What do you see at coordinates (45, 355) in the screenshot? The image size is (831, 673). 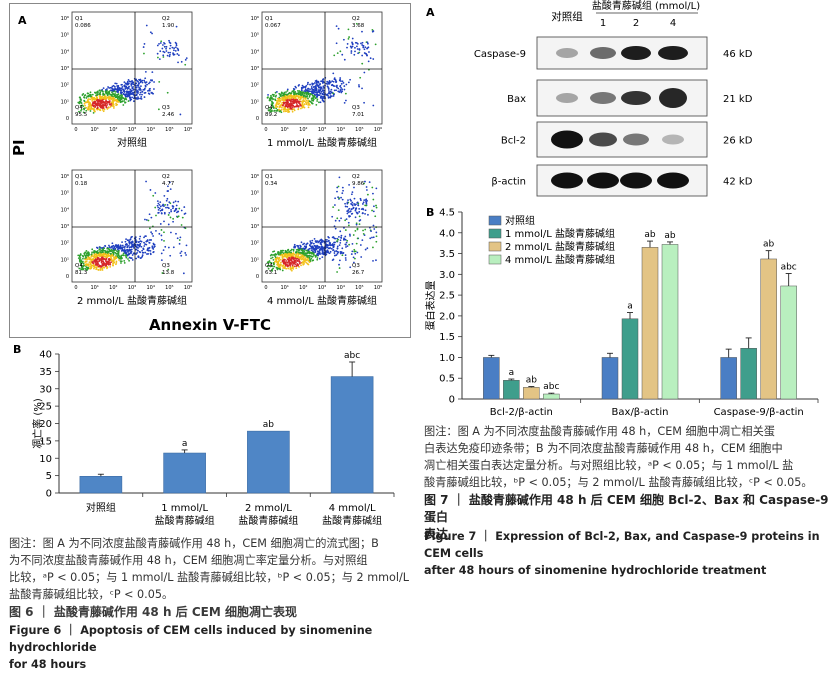 I see `y-tick-label: 40` at bounding box center [45, 355].